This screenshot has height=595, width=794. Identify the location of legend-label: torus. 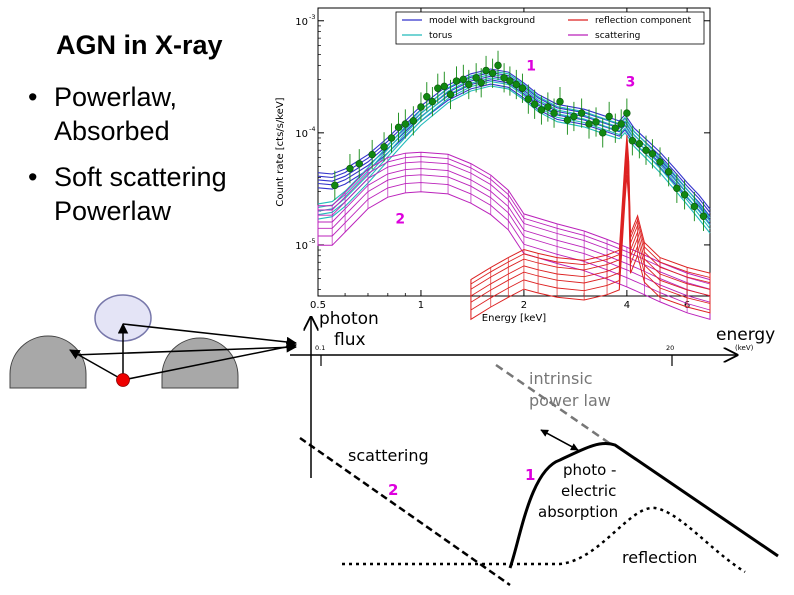
(440, 36).